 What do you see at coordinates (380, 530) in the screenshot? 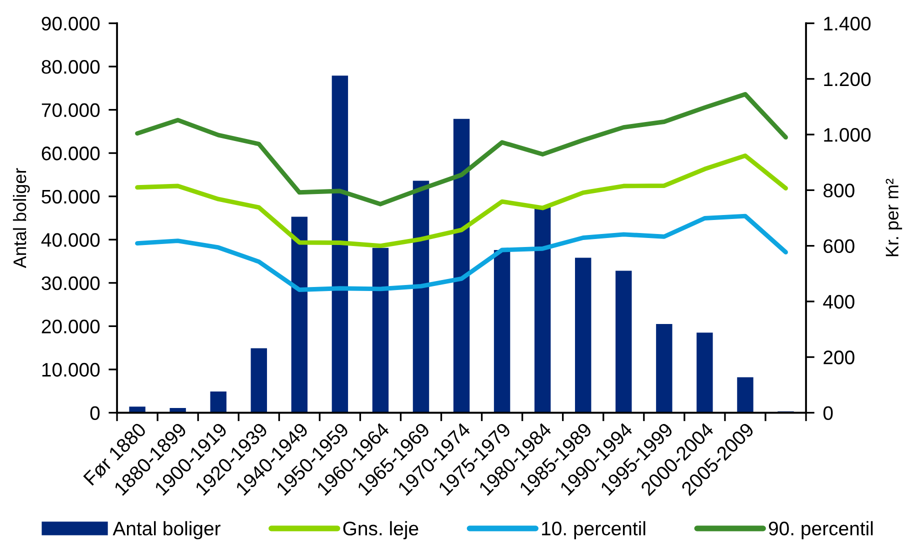
I see `legend-label: Gns. leje` at bounding box center [380, 530].